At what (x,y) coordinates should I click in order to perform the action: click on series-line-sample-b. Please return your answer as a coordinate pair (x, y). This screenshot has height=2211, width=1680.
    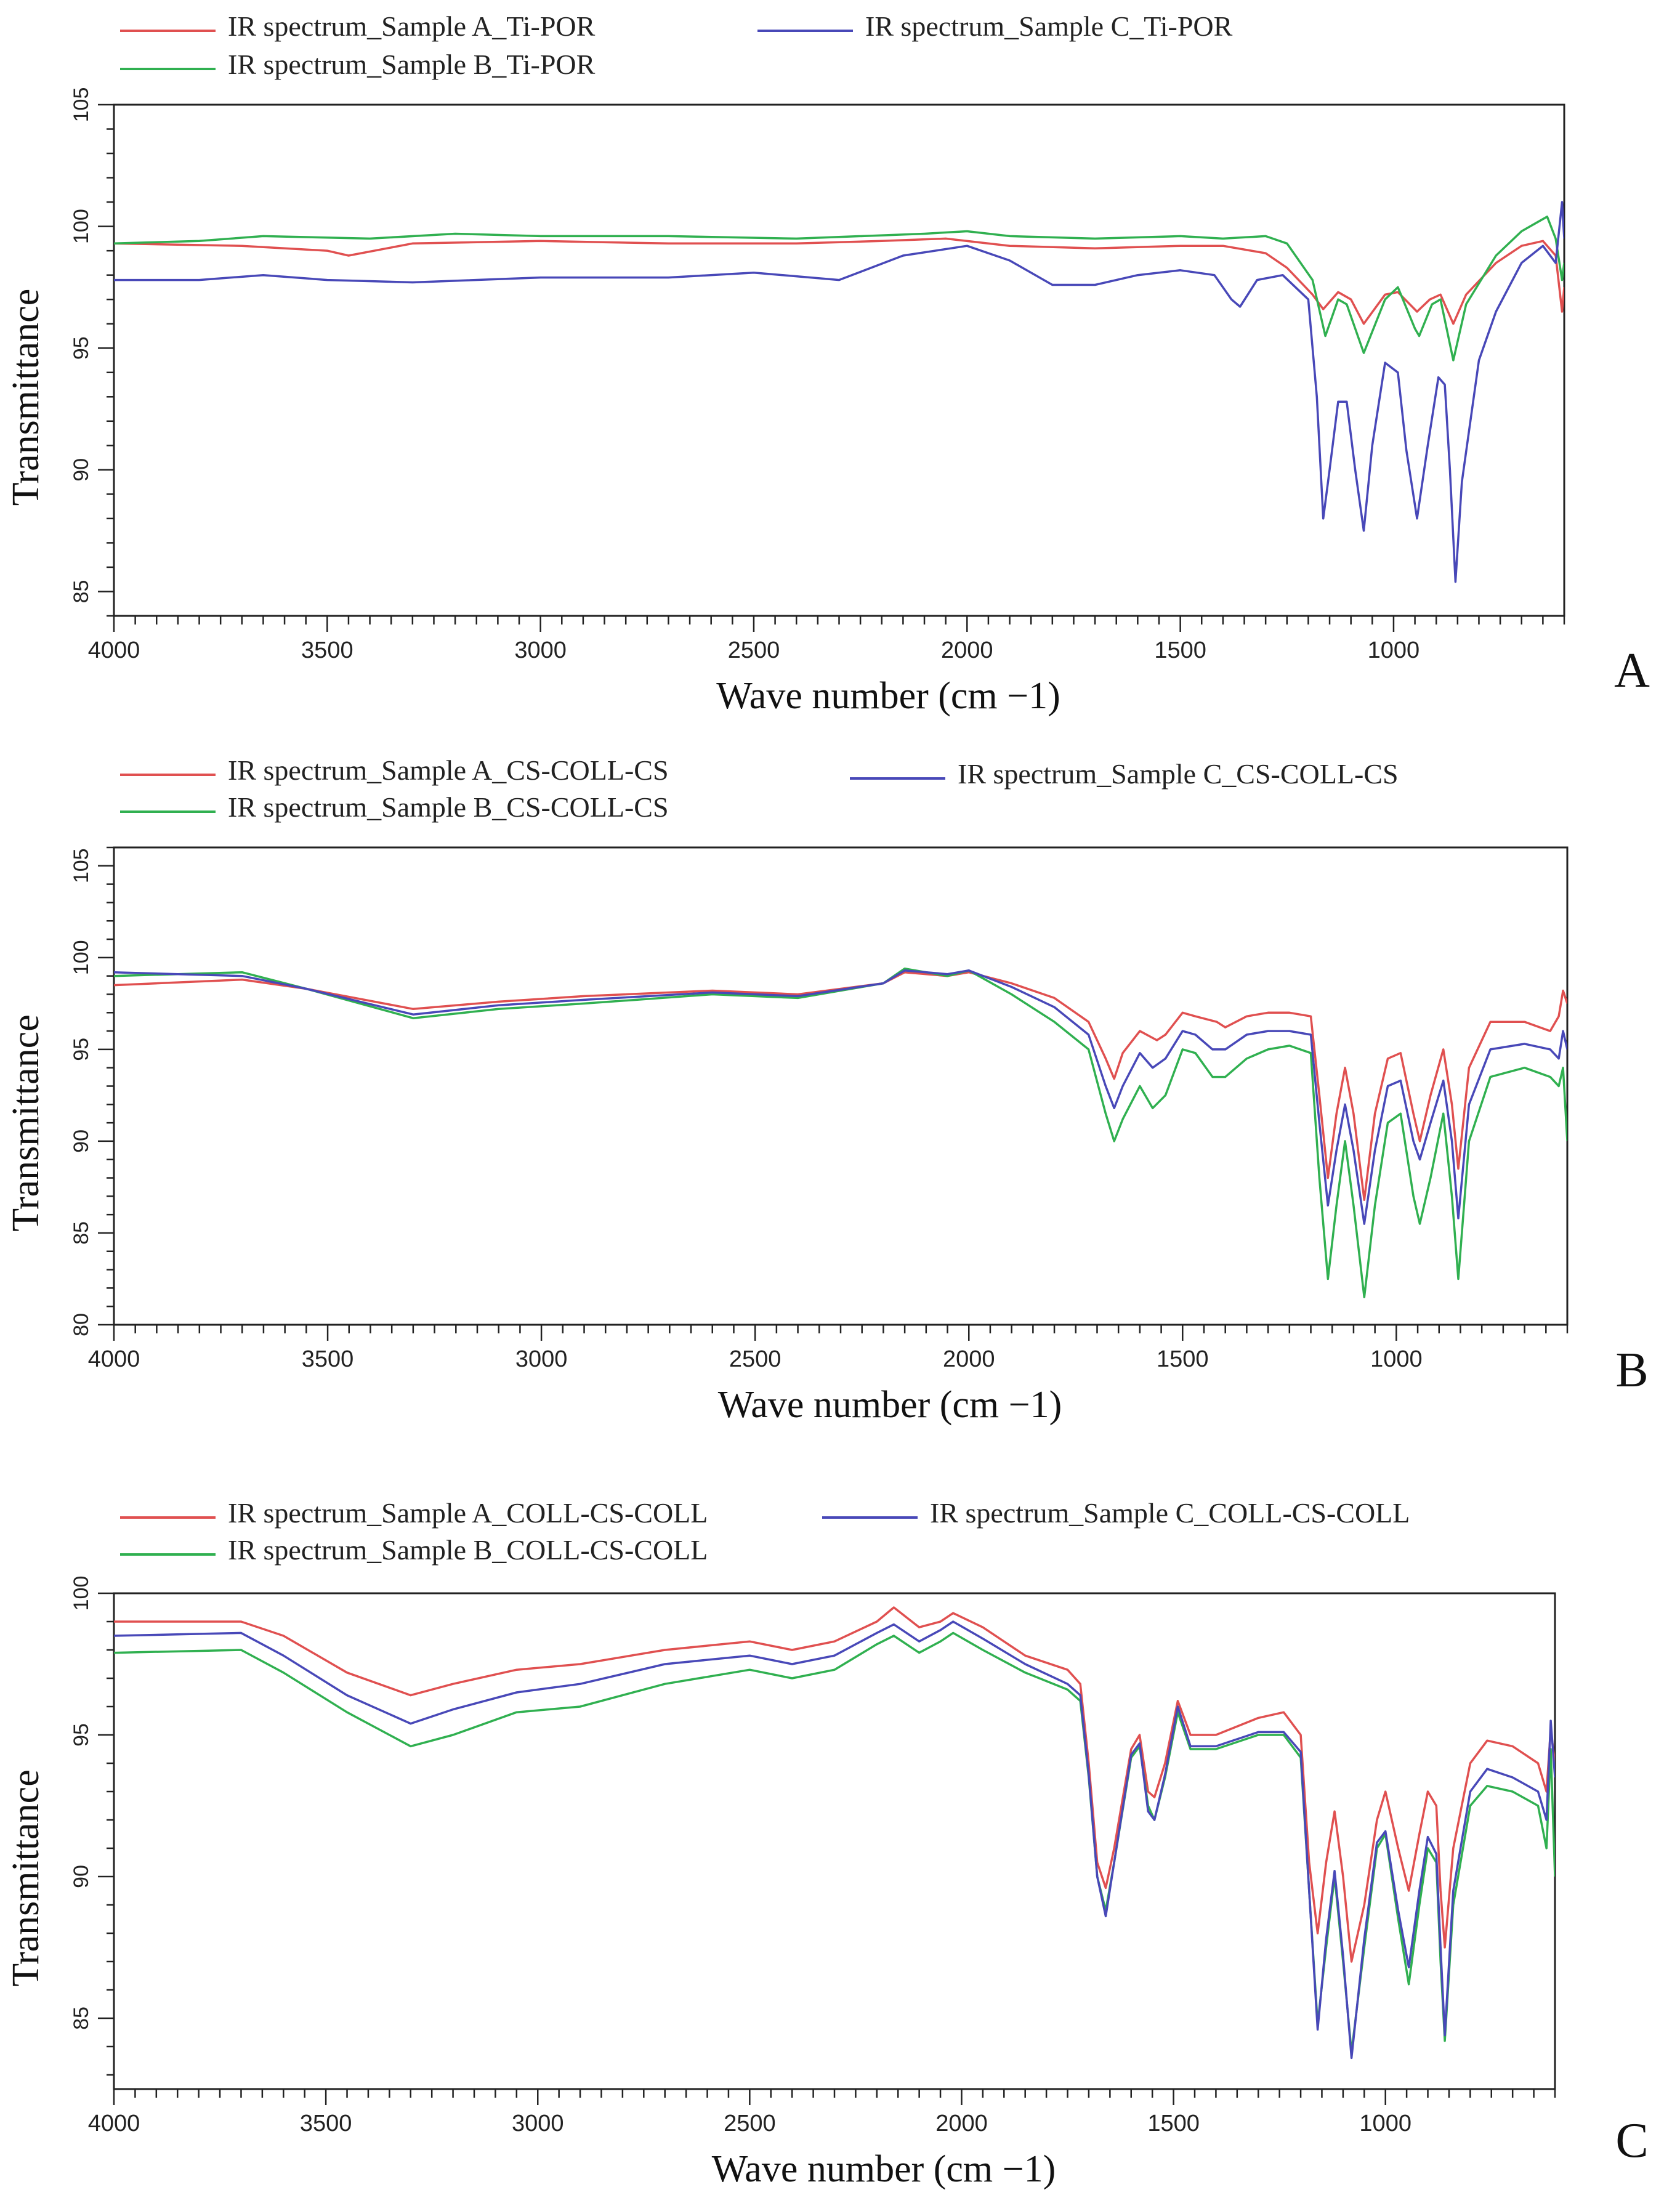
    Looking at the image, I should click on (839, 289).